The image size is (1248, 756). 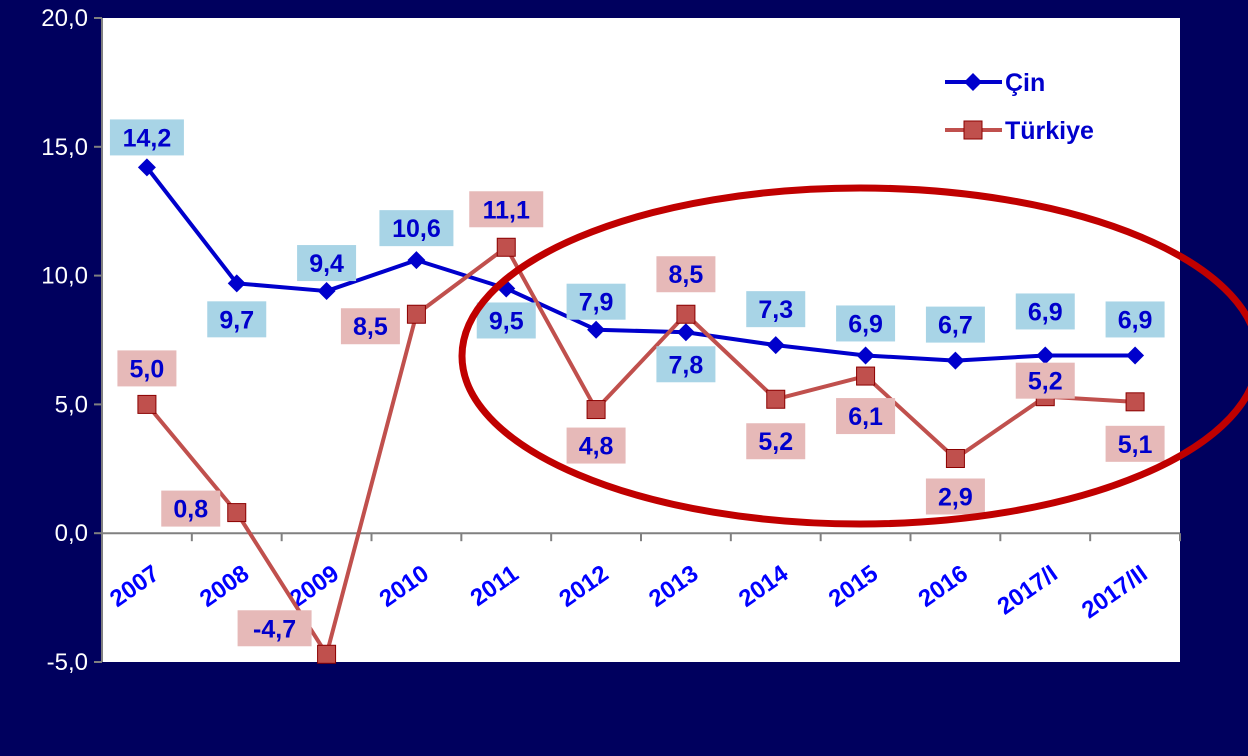 I want to click on data-label: 9,5, so click(x=506, y=321).